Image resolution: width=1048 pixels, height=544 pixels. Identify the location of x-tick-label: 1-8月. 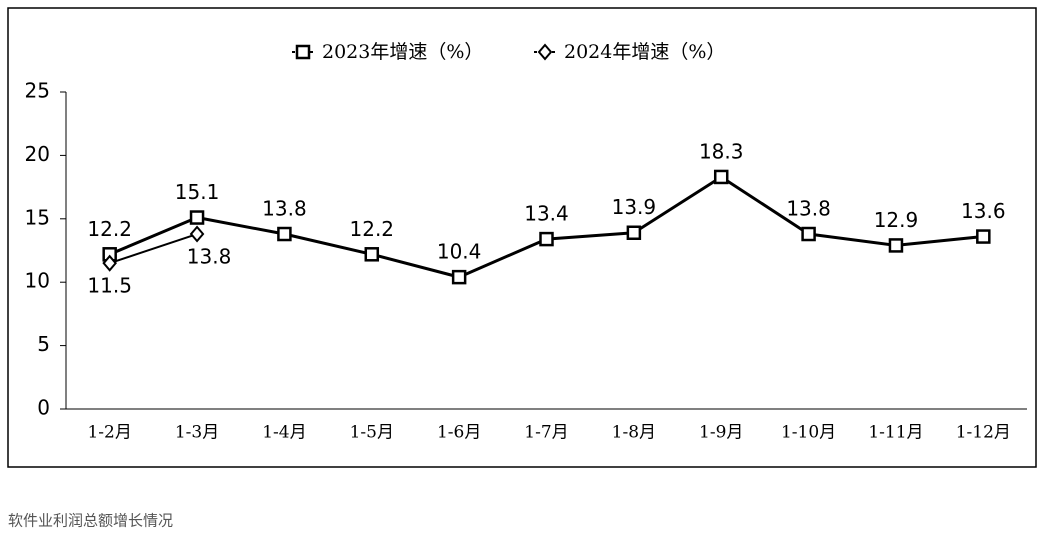
(634, 433).